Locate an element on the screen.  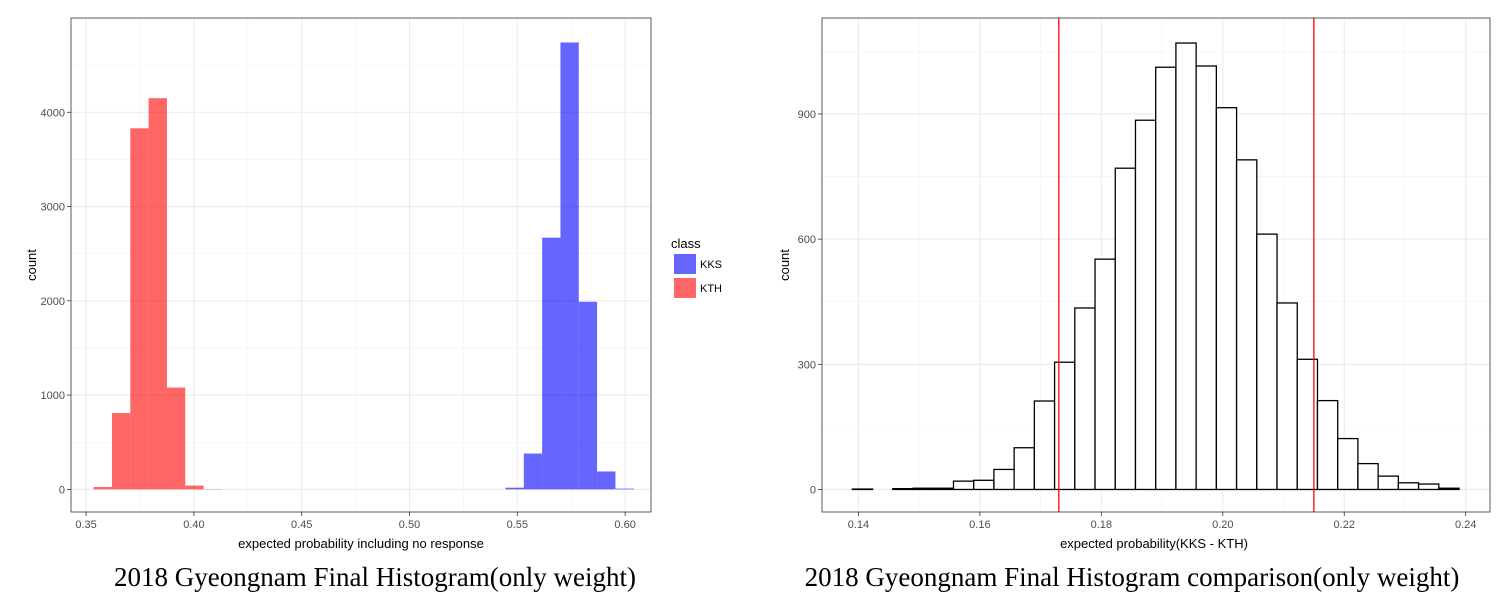
legend-label-kth: KTH is located at coordinates (711, 289).